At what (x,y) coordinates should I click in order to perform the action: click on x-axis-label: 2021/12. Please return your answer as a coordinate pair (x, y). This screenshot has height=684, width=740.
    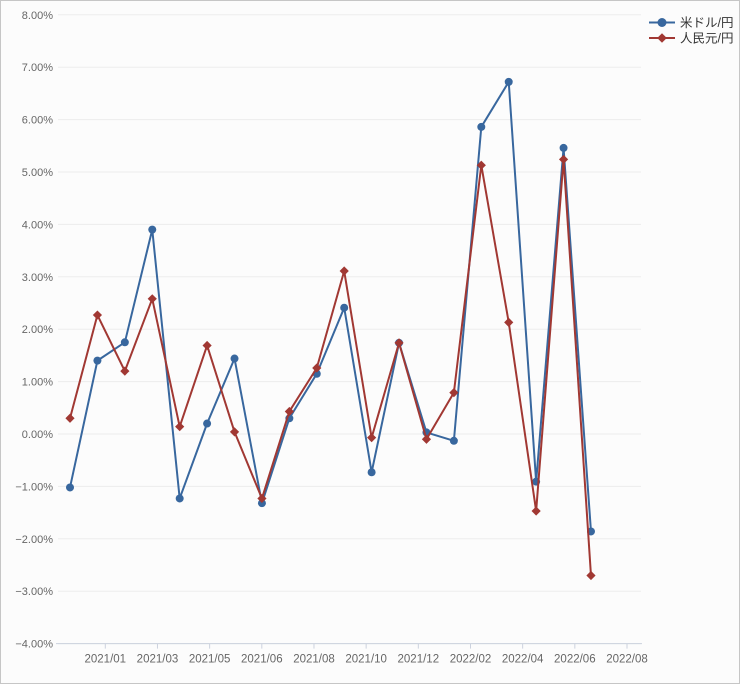
    Looking at the image, I should click on (419, 660).